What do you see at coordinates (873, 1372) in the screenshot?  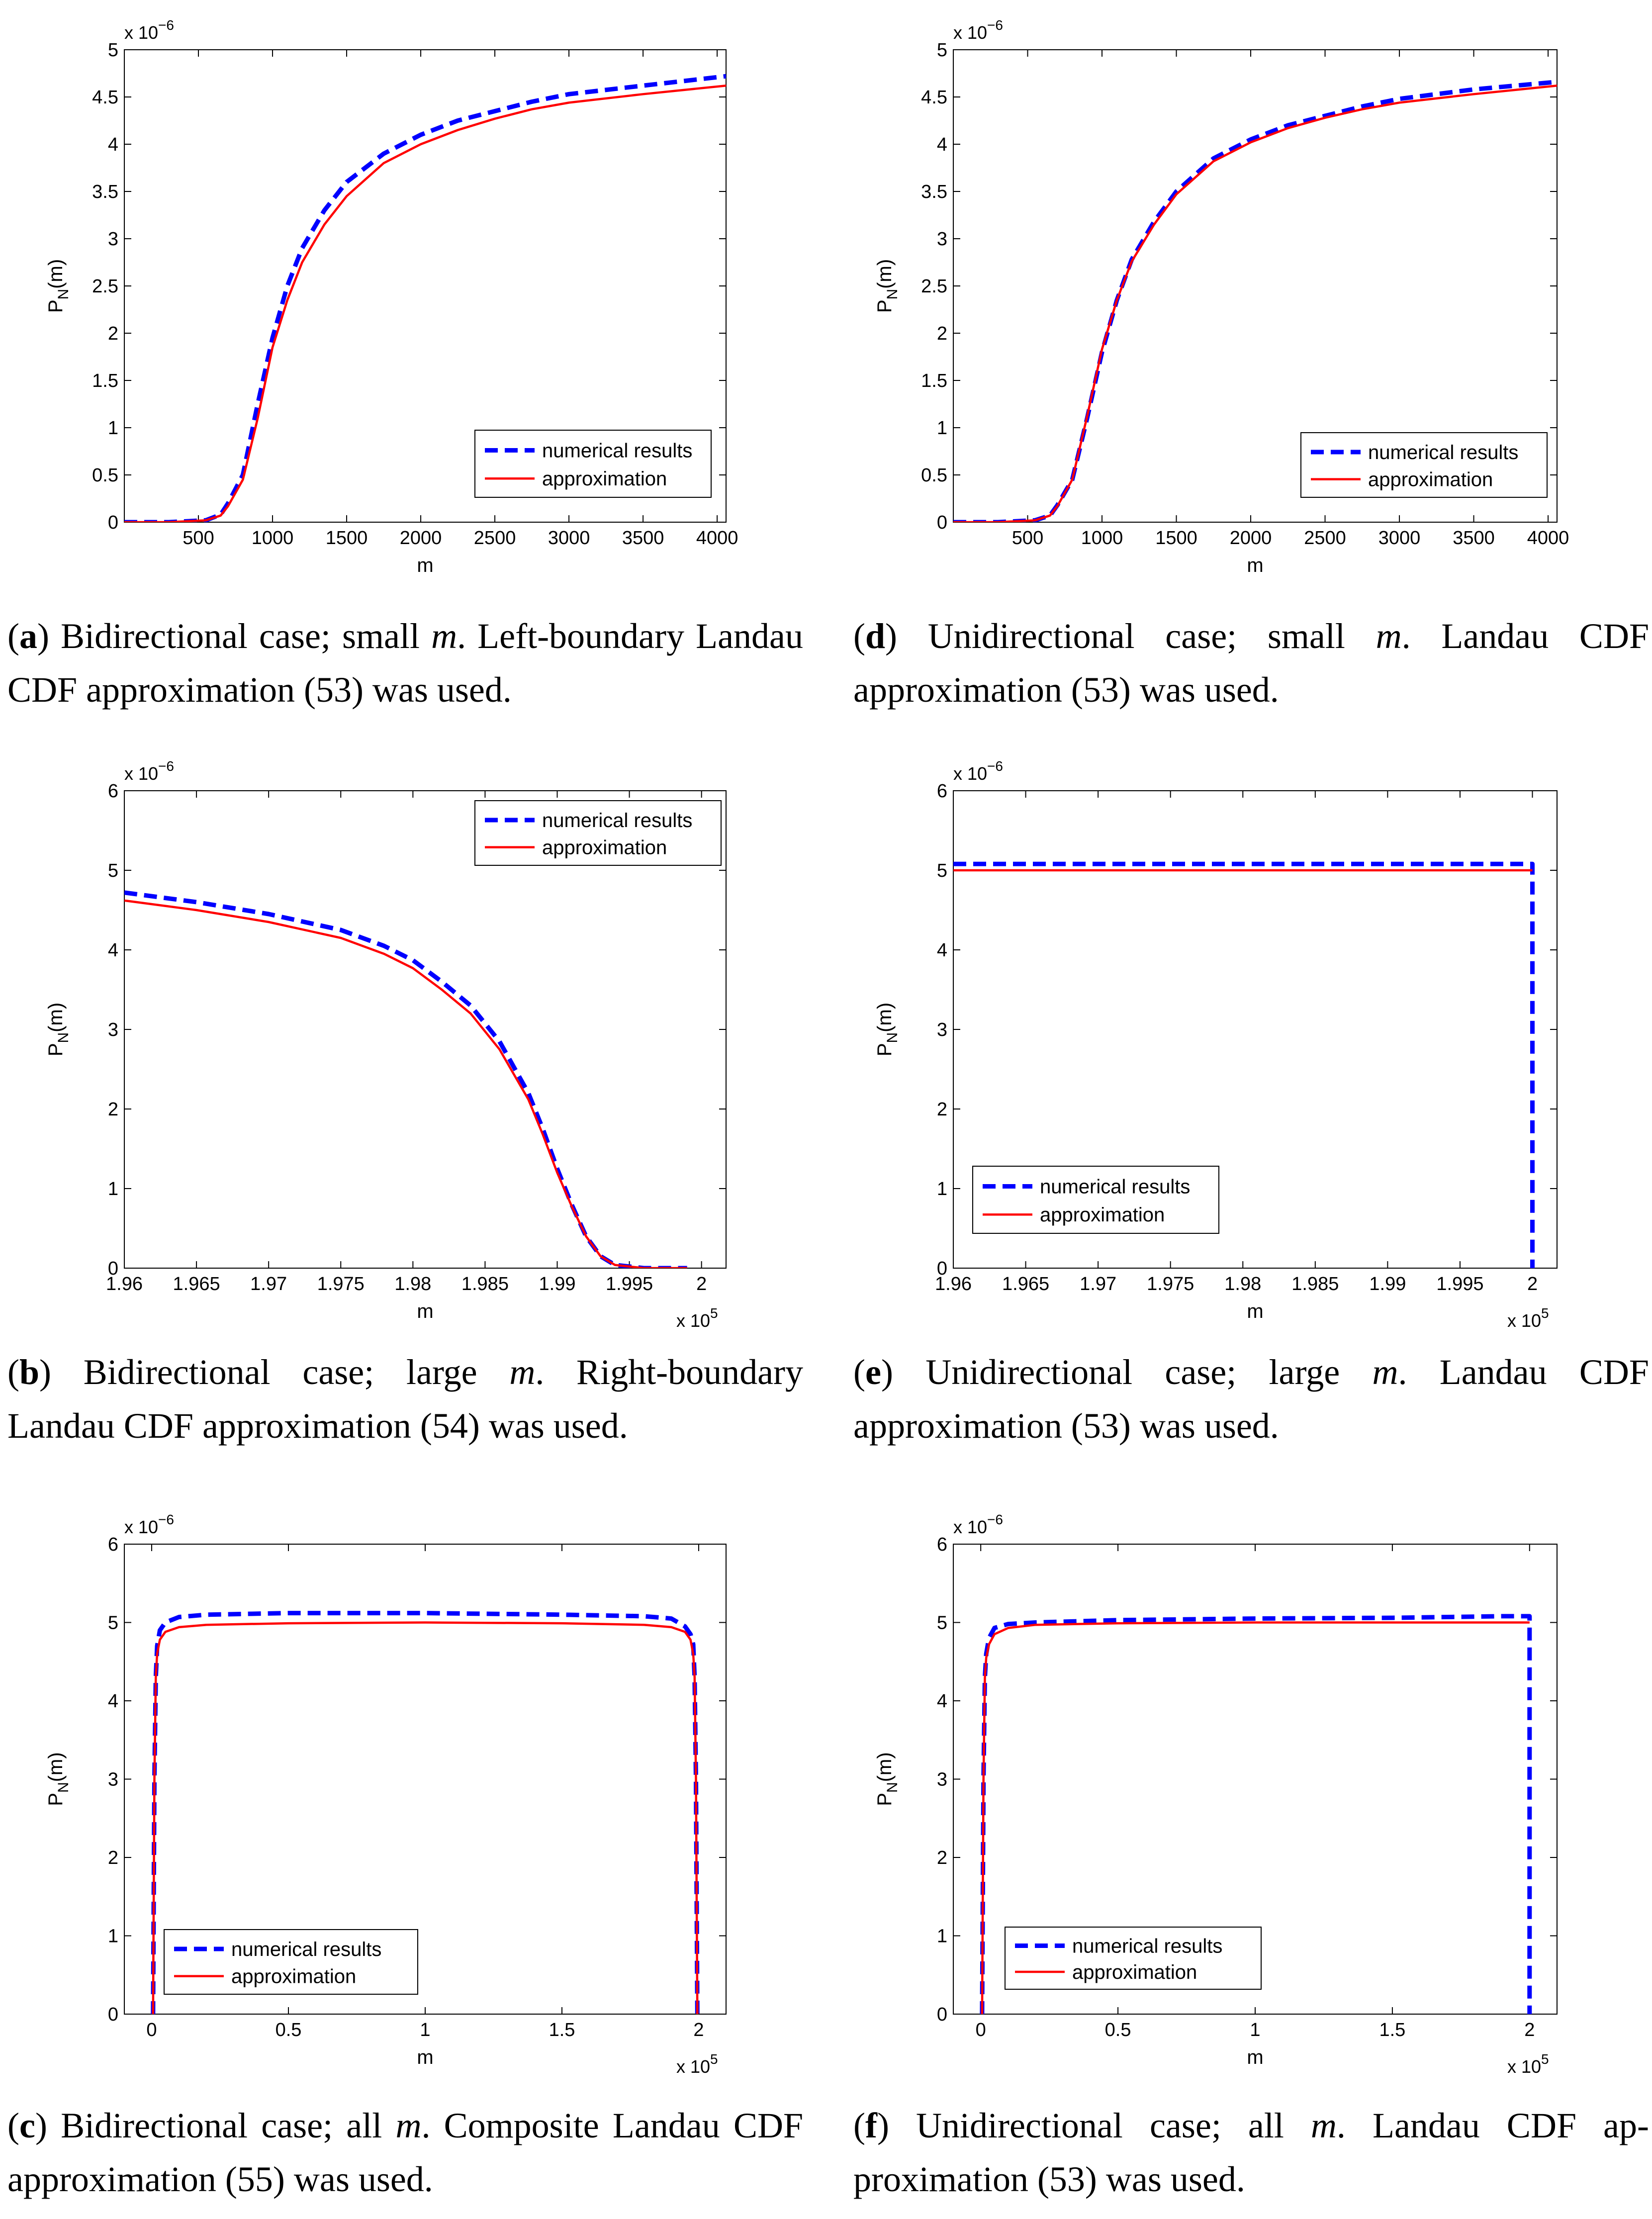 I see `caption-letter: e` at bounding box center [873, 1372].